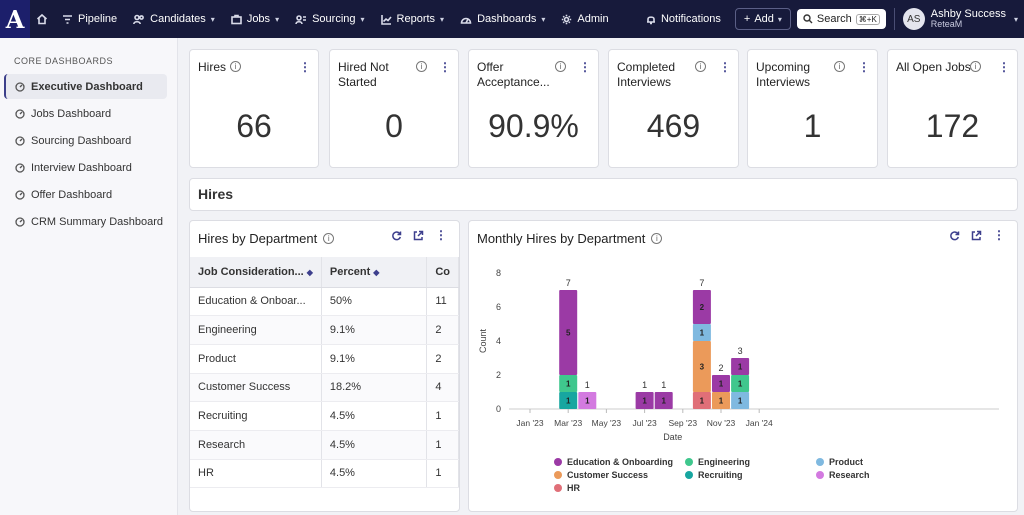  What do you see at coordinates (212, 67) in the screenshot?
I see `kpi-title: Hires` at bounding box center [212, 67].